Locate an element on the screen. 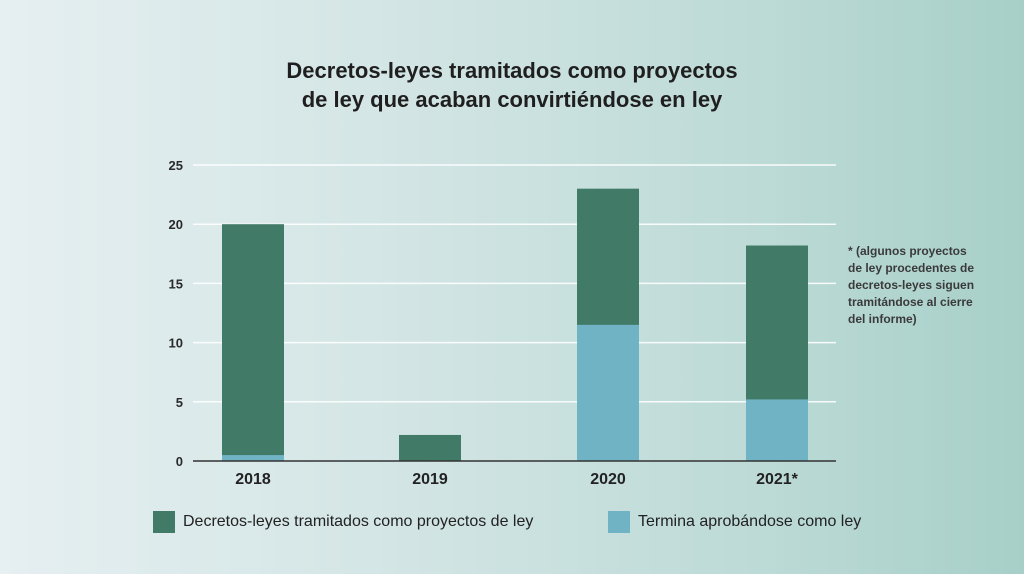 The height and width of the screenshot is (574, 1024). bar-aprobada-2018 is located at coordinates (253, 458).